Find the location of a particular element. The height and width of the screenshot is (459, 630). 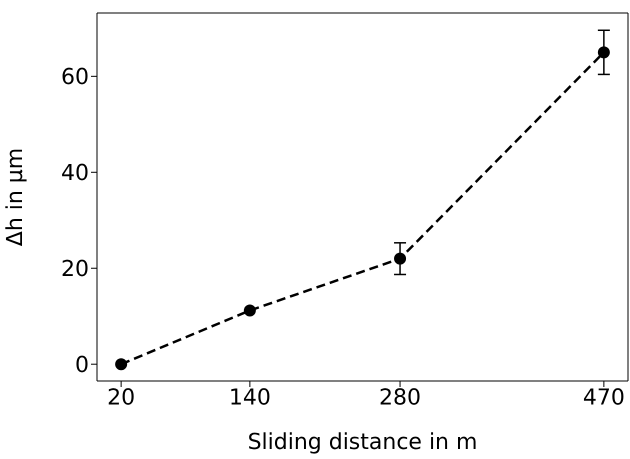

y-tick-label: 20 is located at coordinates (75, 269).